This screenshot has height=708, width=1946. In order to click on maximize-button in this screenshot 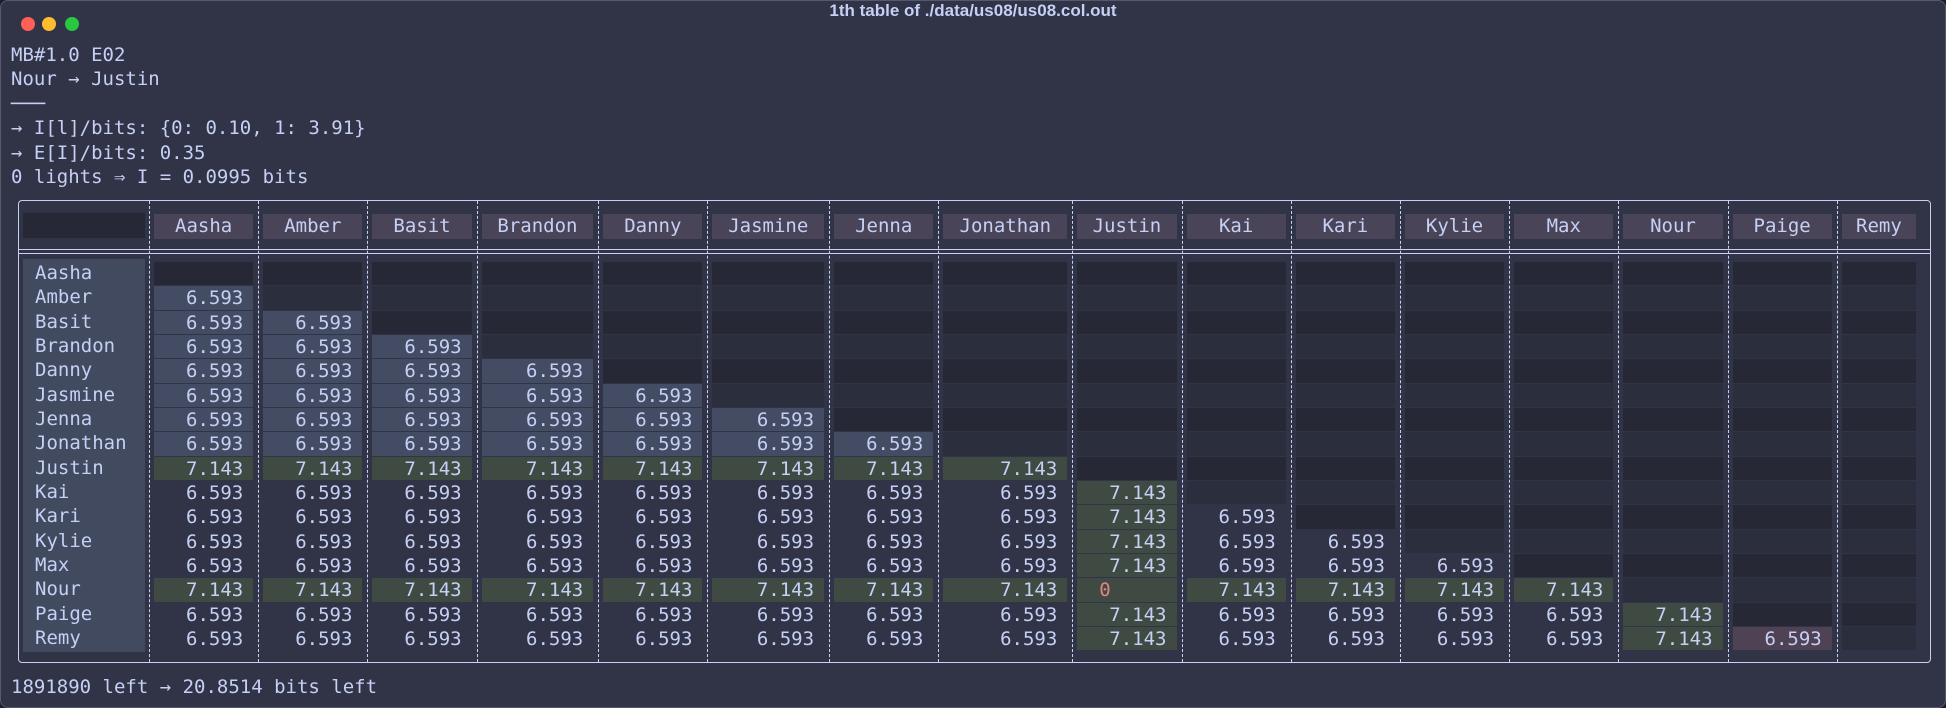, I will do `click(72, 24)`.